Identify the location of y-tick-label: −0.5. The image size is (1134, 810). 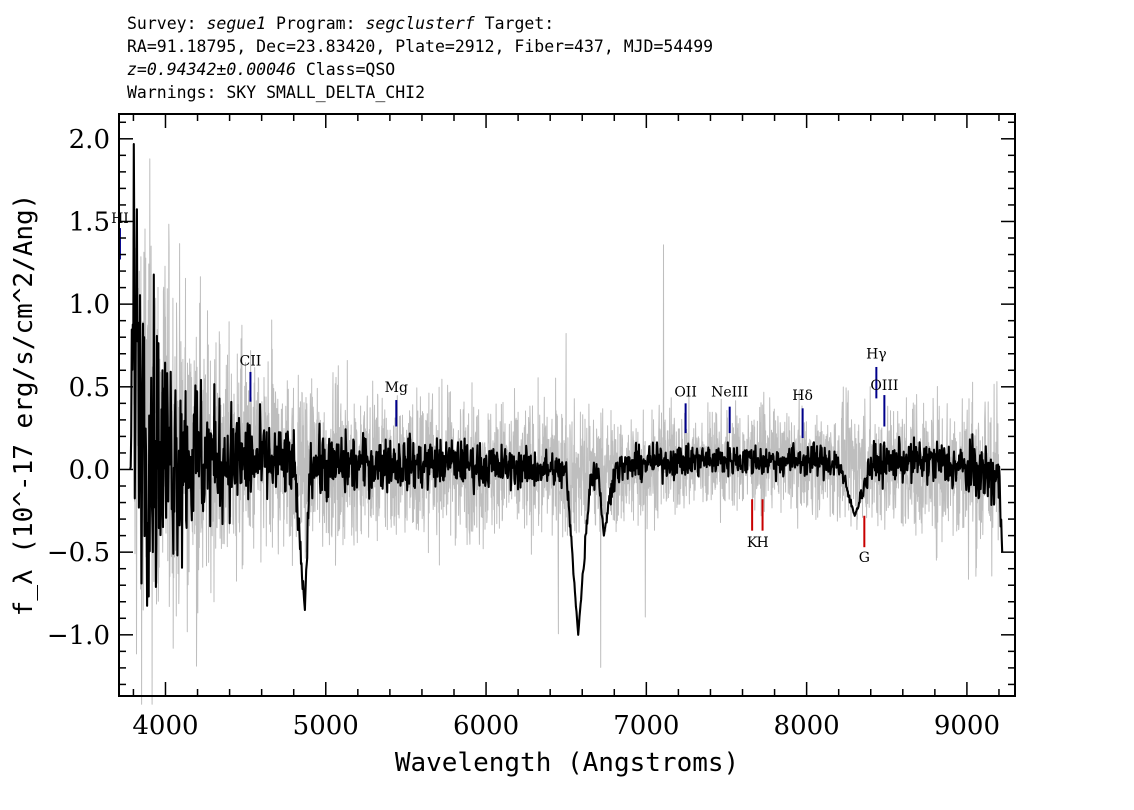
(78, 553).